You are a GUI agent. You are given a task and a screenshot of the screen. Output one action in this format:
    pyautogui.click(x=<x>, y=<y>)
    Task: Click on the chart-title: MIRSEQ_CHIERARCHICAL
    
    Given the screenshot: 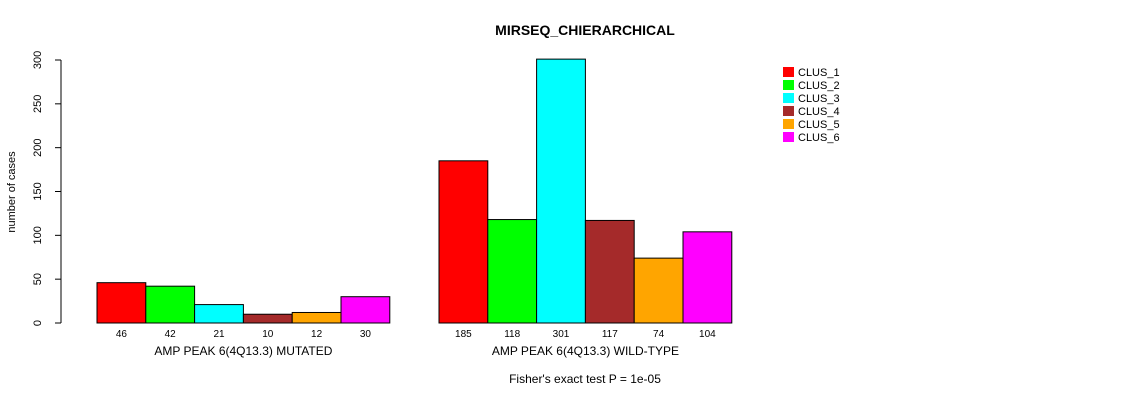 What is the action you would take?
    pyautogui.click(x=585, y=30)
    